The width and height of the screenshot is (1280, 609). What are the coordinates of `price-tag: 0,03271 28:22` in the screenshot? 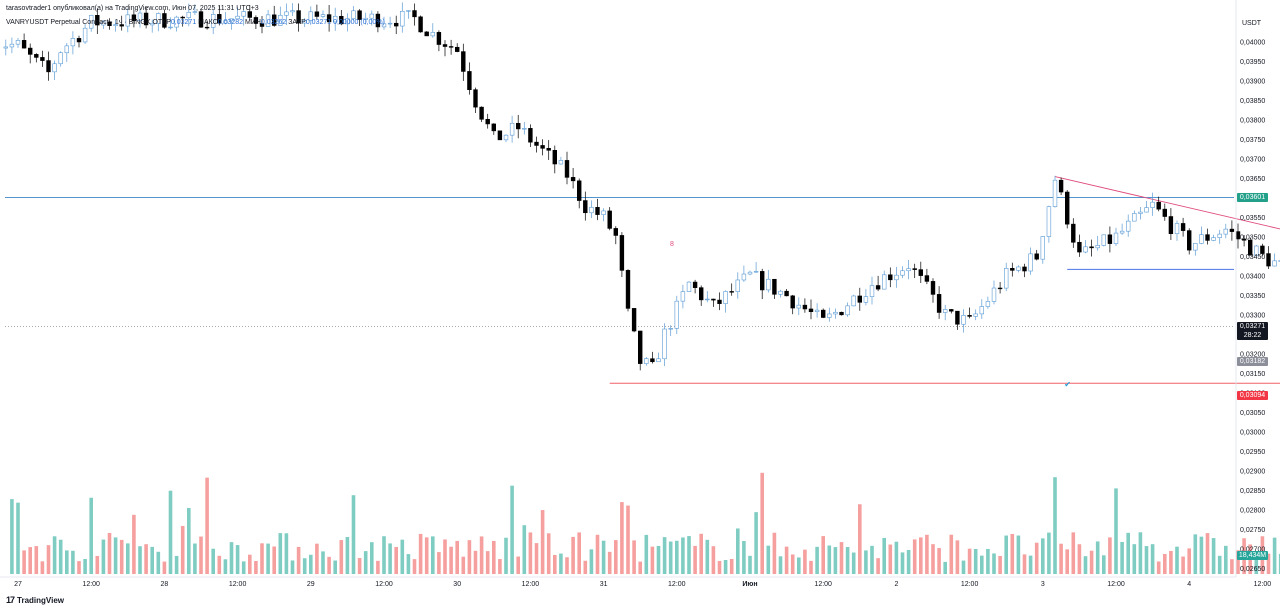 It's located at (1252, 330).